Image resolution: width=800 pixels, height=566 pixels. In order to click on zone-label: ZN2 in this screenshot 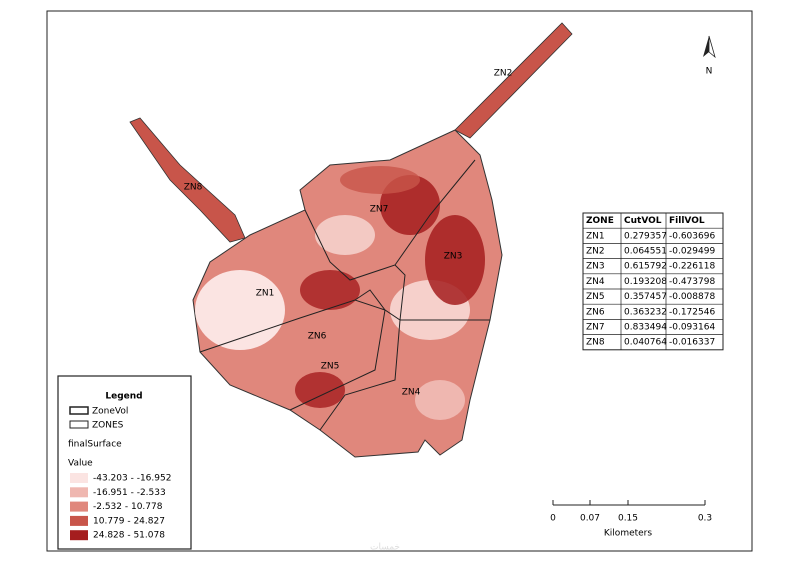, I will do `click(503, 74)`.